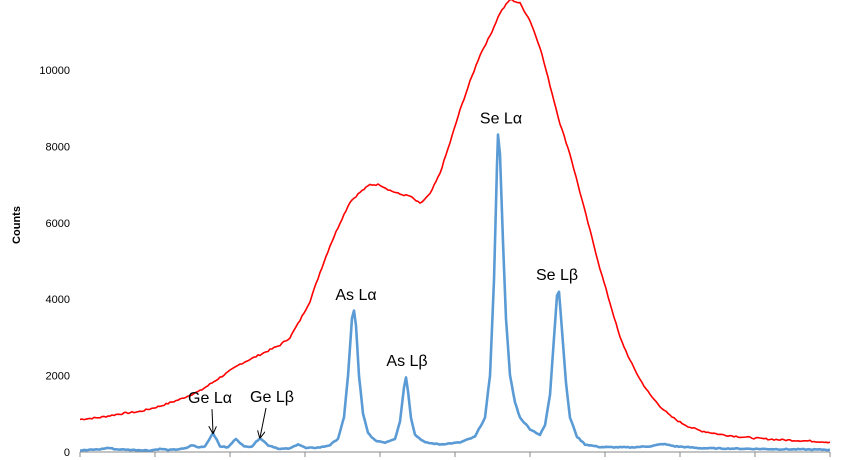  What do you see at coordinates (17, 225) in the screenshot?
I see `y-axis-title: Counts` at bounding box center [17, 225].